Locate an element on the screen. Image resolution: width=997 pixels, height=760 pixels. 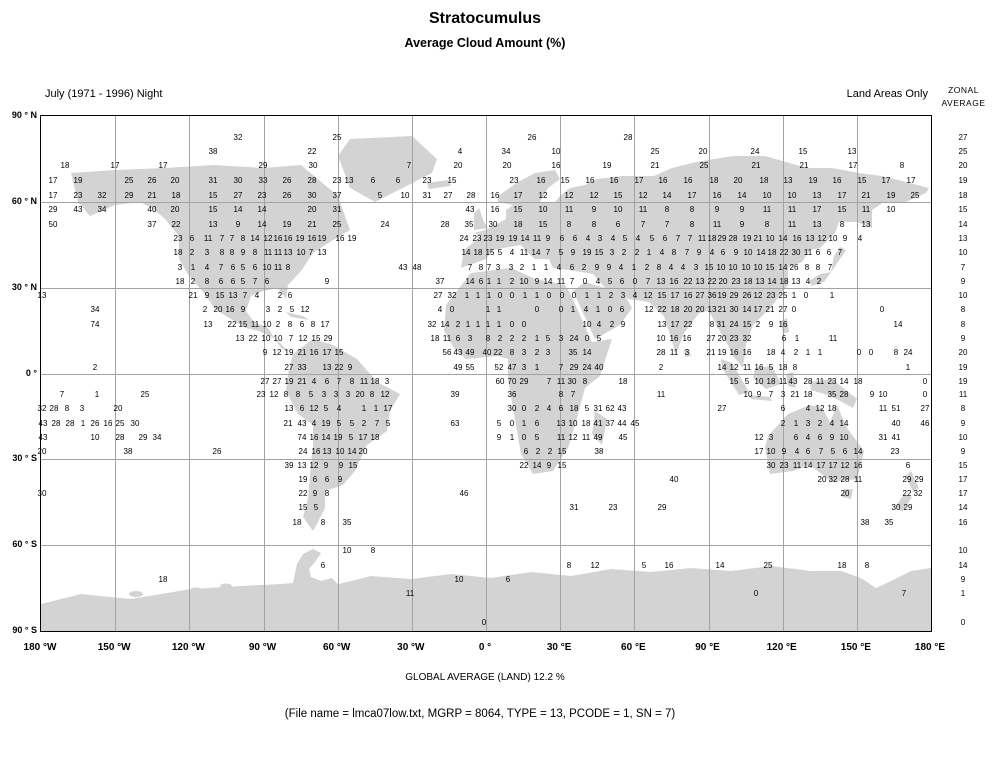
landmass-tasmania is located at coordinates (847, 494).